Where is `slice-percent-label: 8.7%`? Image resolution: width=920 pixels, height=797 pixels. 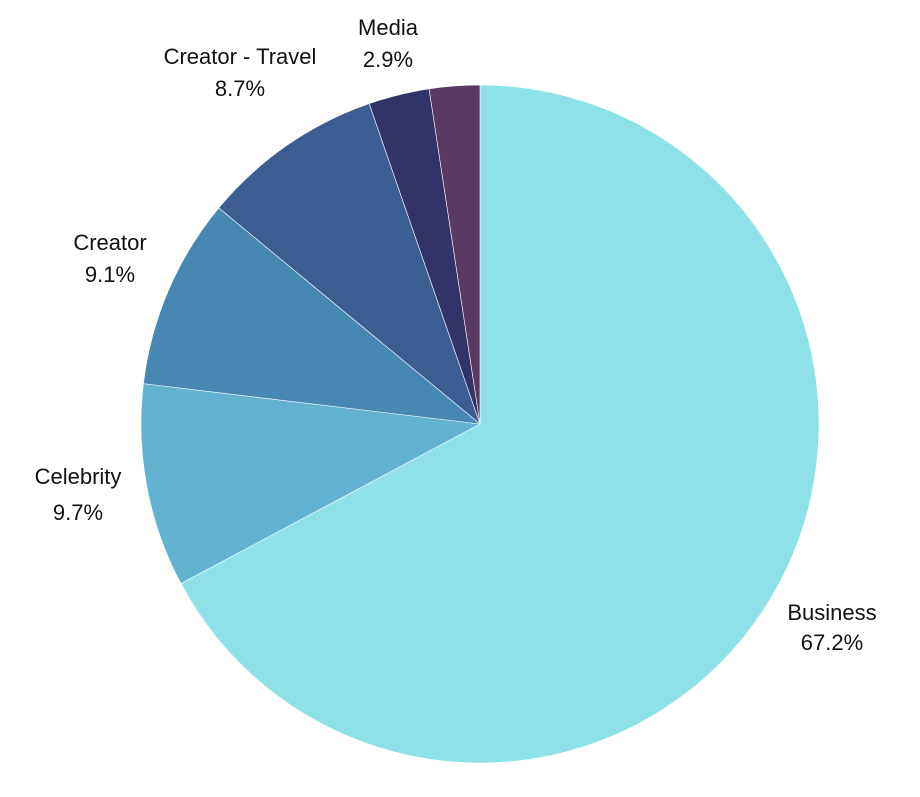
slice-percent-label: 8.7% is located at coordinates (240, 88).